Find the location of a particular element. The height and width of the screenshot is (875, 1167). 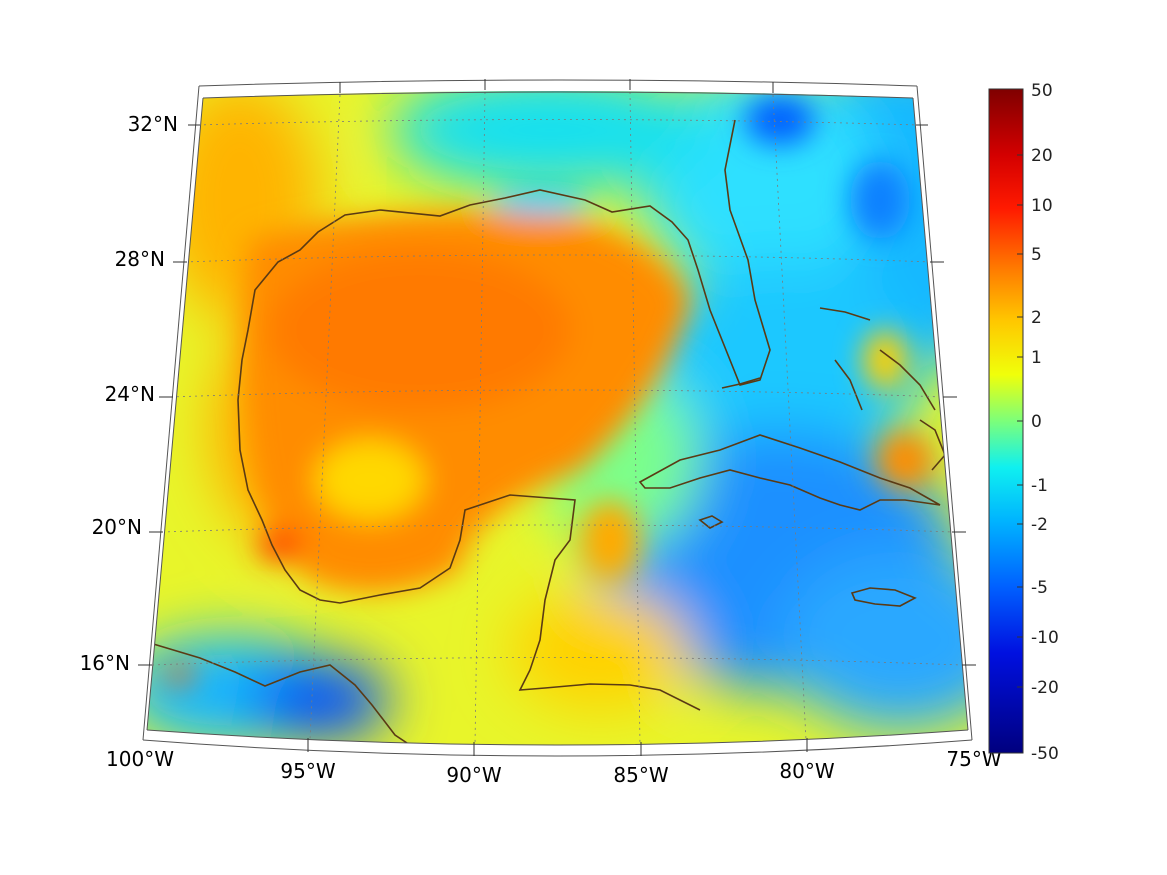

colorbar-label: -1 is located at coordinates (1039, 486).